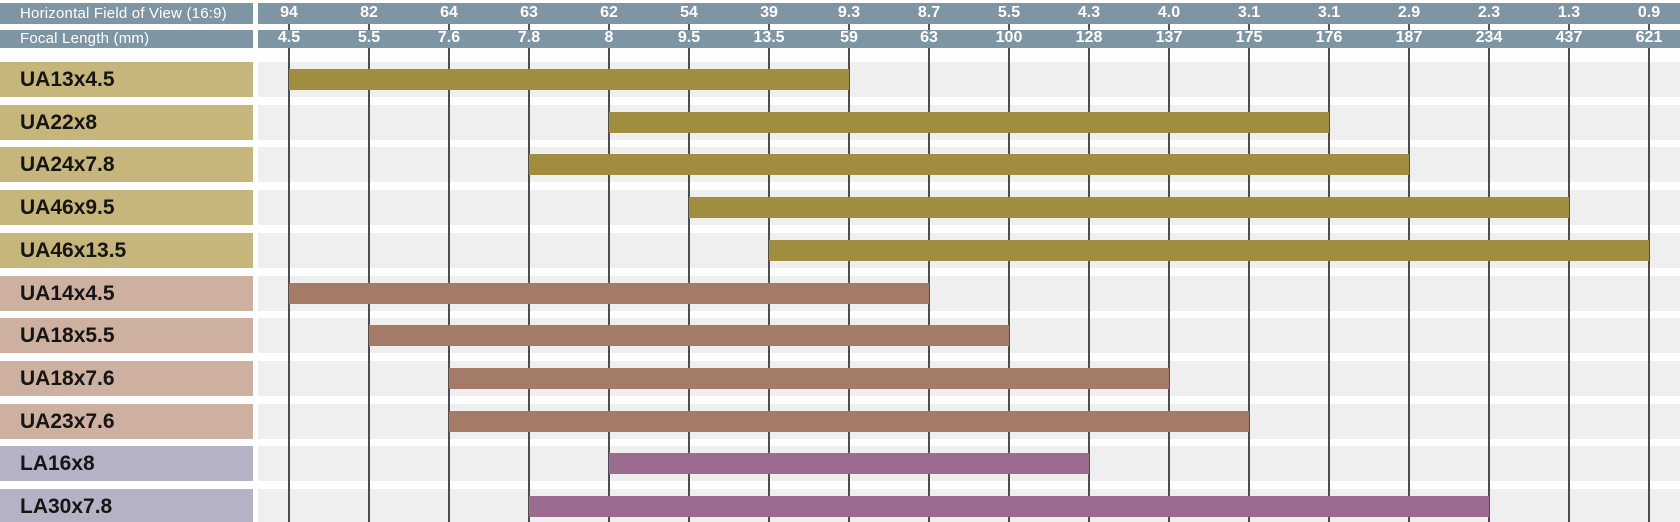 Image resolution: width=1680 pixels, height=522 pixels. I want to click on hfov-tick-value: 39, so click(769, 12).